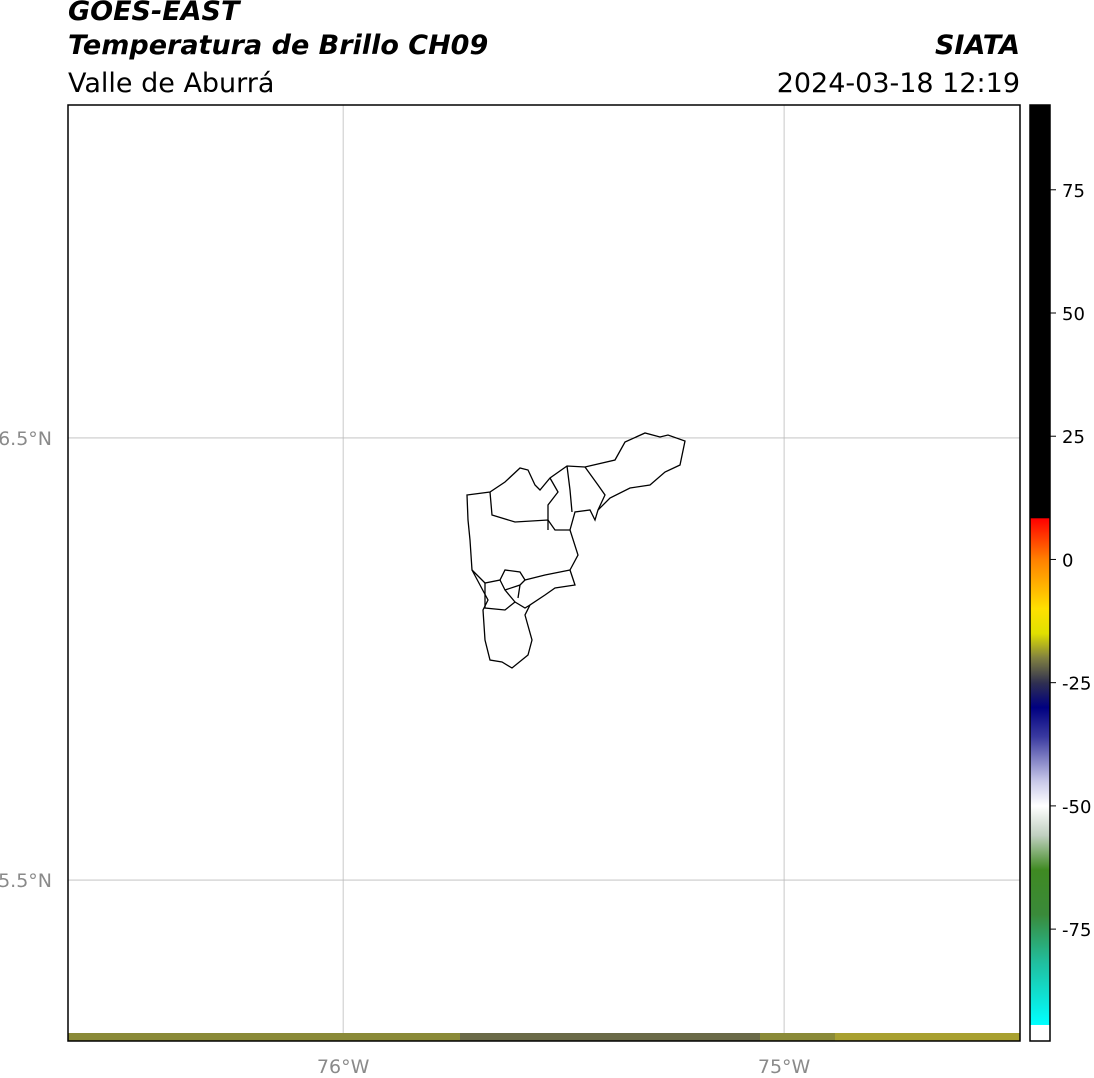 The width and height of the screenshot is (1094, 1078). I want to click on colorbar-tick-label: 25, so click(1073, 437).